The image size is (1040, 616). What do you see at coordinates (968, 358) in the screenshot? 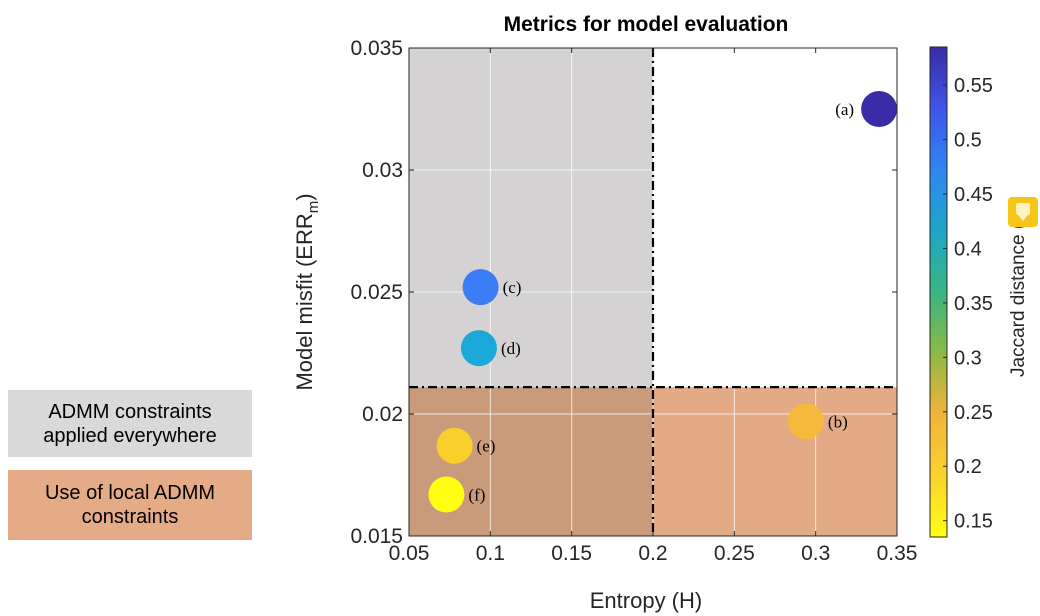
I see `colorbar-tick-label: 0.3` at bounding box center [968, 358].